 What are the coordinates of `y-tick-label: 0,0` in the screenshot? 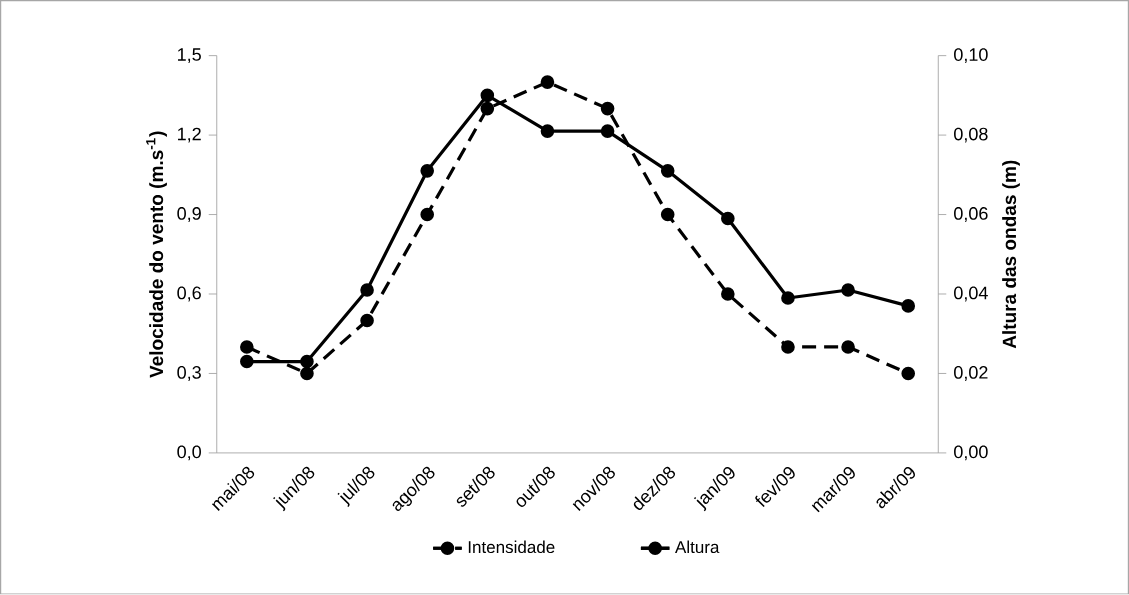 It's located at (189, 453).